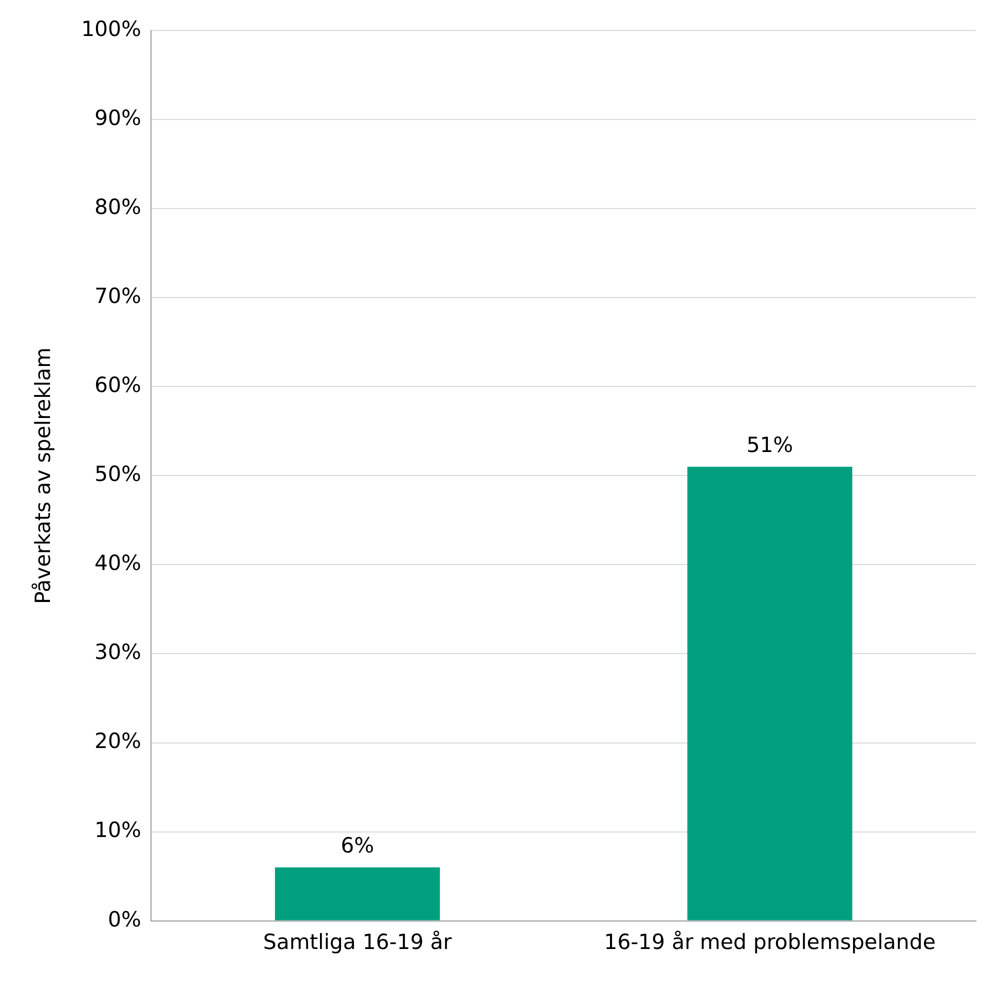 This screenshot has height=986, width=998. What do you see at coordinates (118, 118) in the screenshot?
I see `y-tick-label: 90%` at bounding box center [118, 118].